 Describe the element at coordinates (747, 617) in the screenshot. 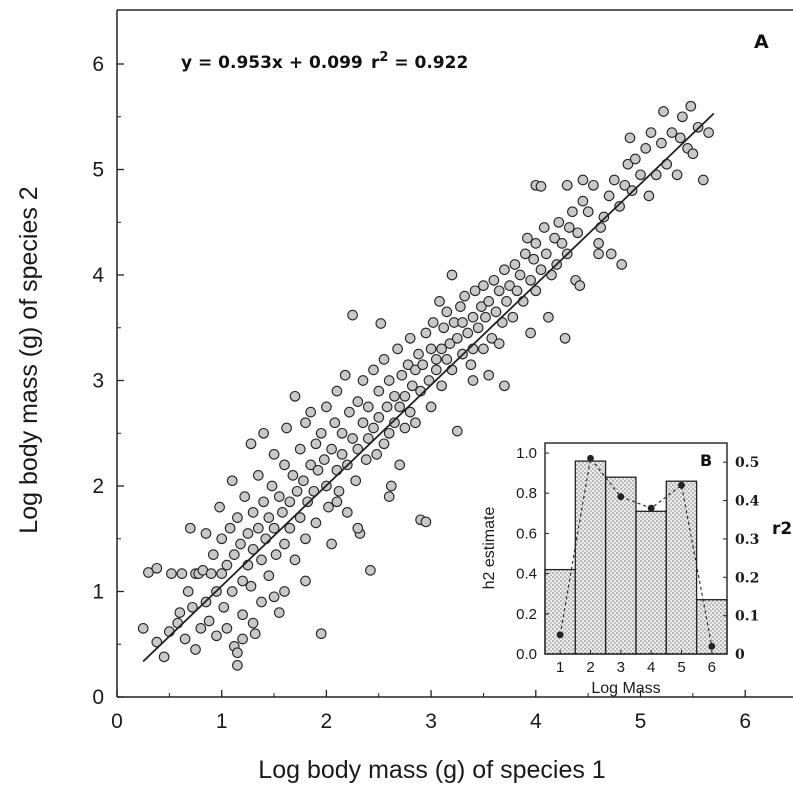

I see `inset-y-right-tick-label: 0.1` at that location.